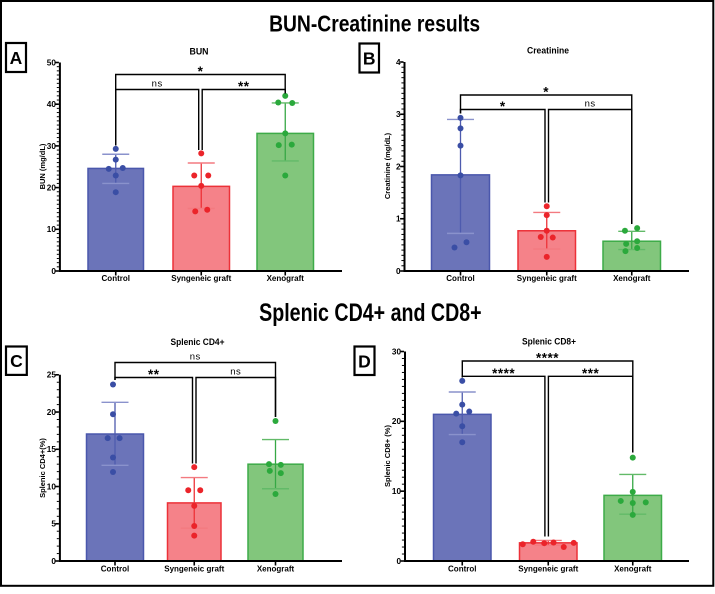 Image resolution: width=715 pixels, height=594 pixels. Describe the element at coordinates (387, 165) in the screenshot. I see `svg-text: Creatinine (mg/dL)` at that location.